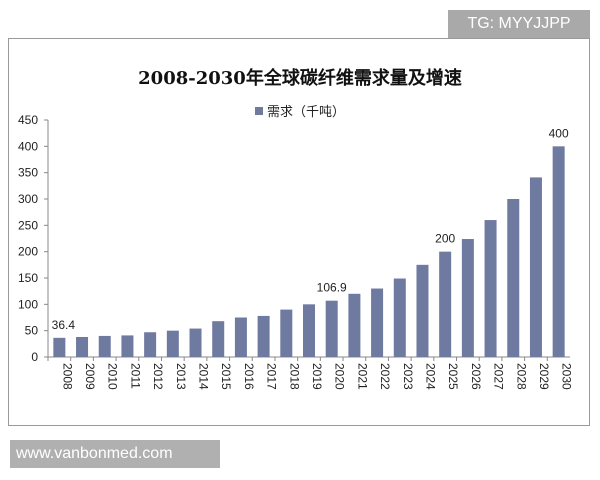  What do you see at coordinates (28, 173) in the screenshot?
I see `y-tick-label: 350` at bounding box center [28, 173].